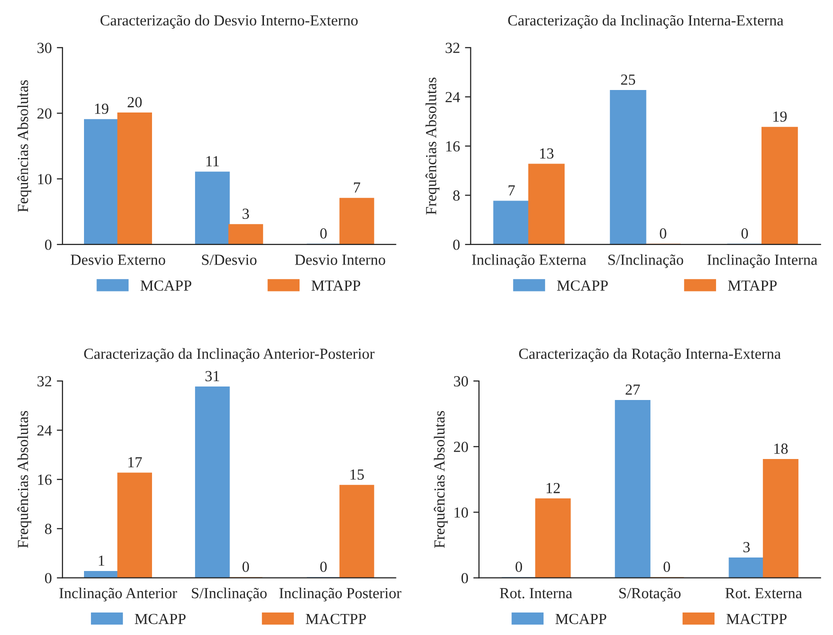  Describe the element at coordinates (340, 595) in the screenshot. I see `x-tick-label: Inclinação Posterior` at that location.